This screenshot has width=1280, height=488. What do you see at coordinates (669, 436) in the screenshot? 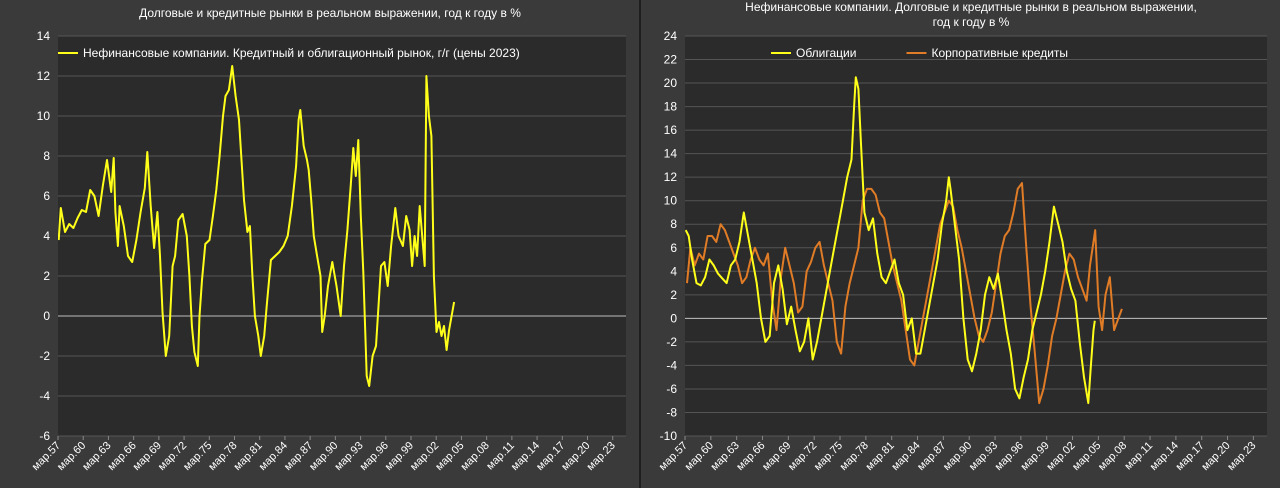
I see `y-tick-label: -10` at bounding box center [669, 436].